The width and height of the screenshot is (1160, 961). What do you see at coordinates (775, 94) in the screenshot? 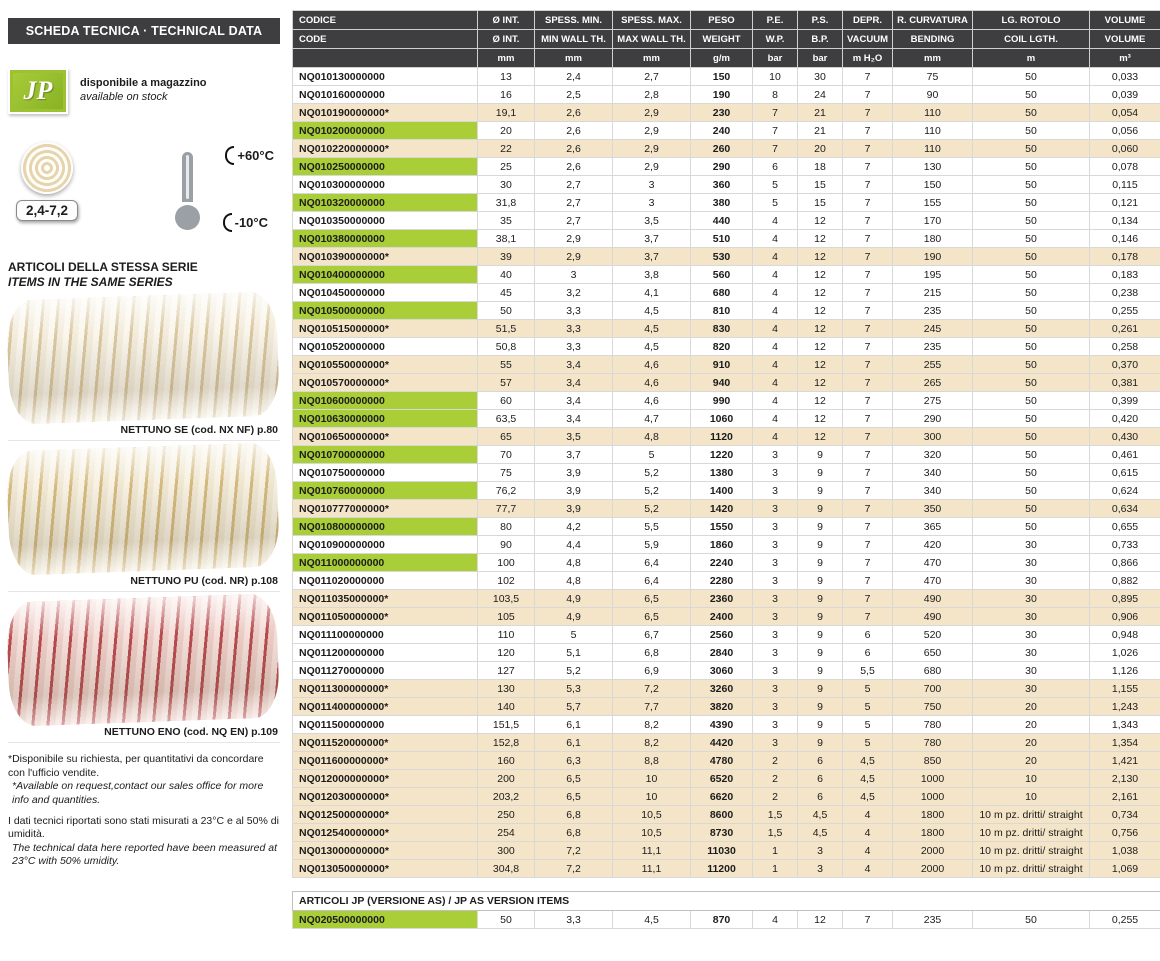
I see `cell-pe: 8` at bounding box center [775, 94].